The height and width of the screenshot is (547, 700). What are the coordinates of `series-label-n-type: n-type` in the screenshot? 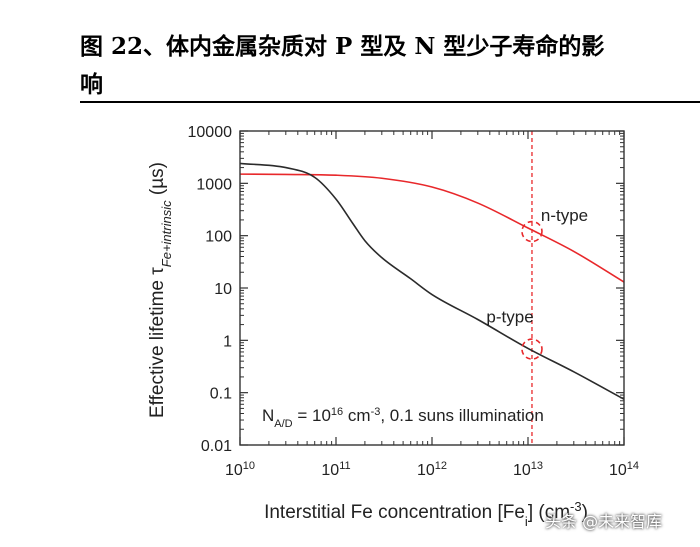 It's located at (564, 215).